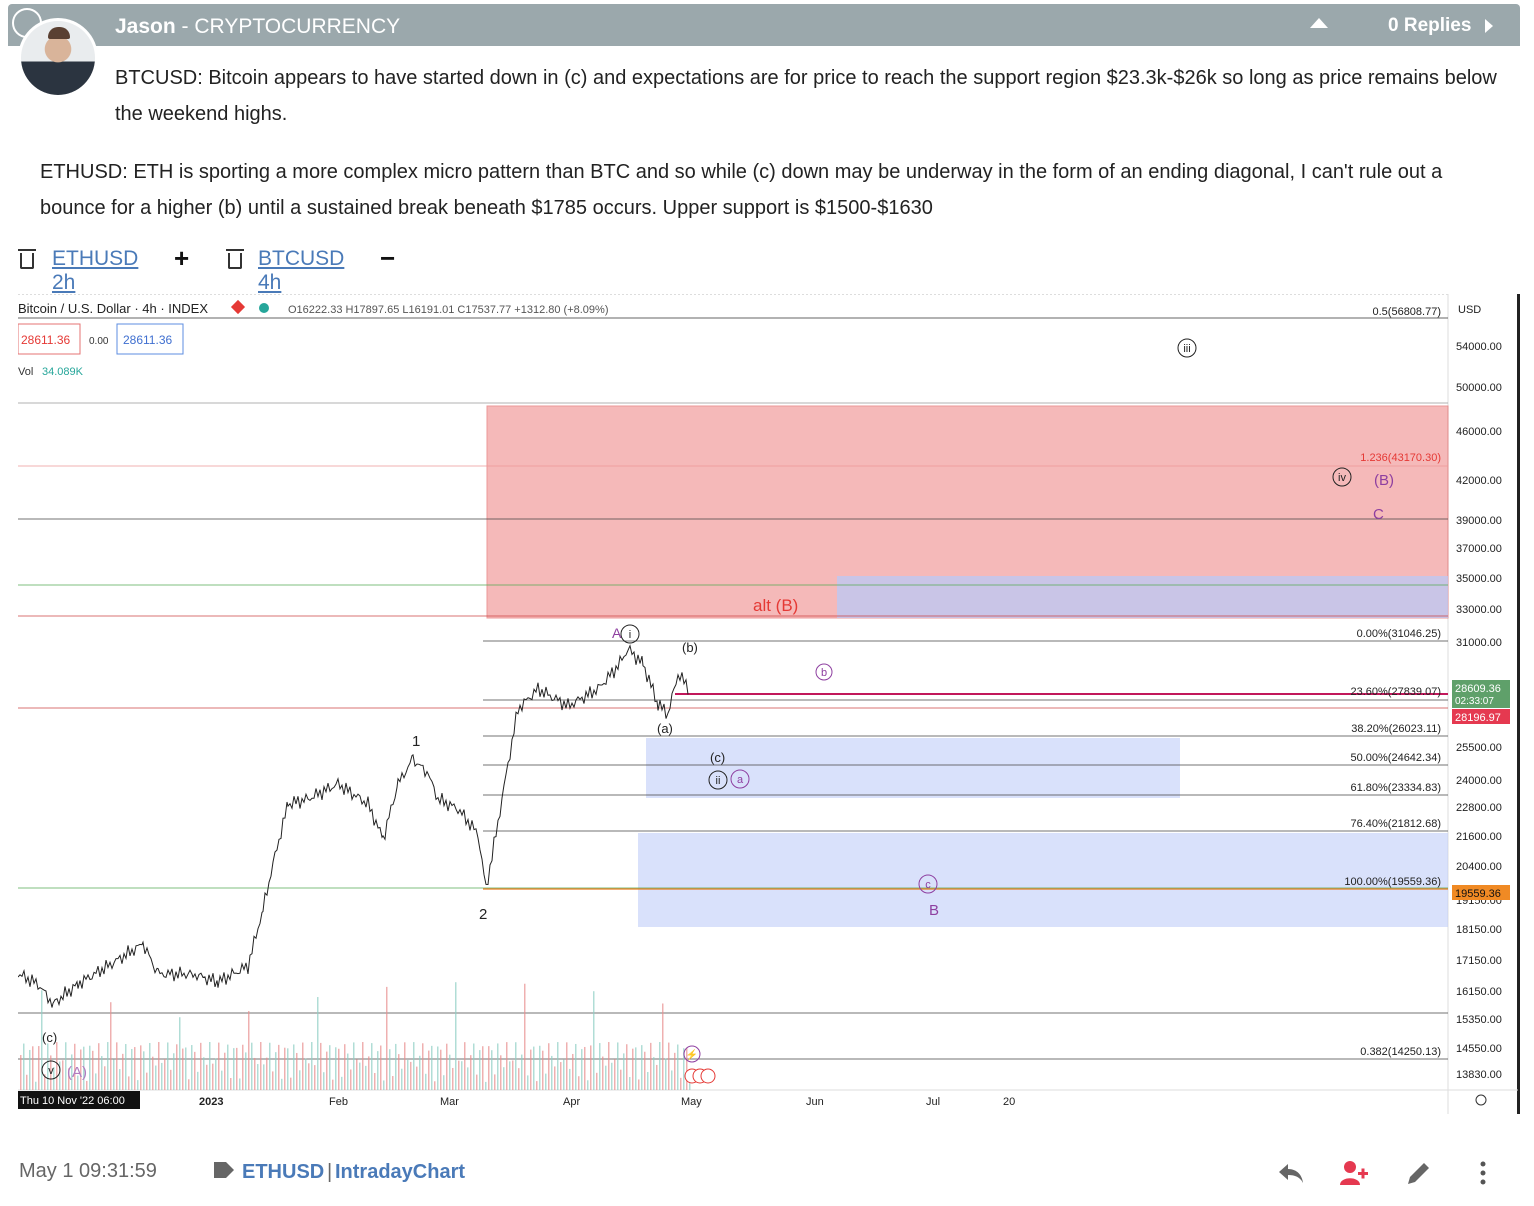 This screenshot has height=1206, width=1534. Describe the element at coordinates (301, 270) in the screenshot. I see `tab-btcusd-4h: BTCUSD 4h` at that location.